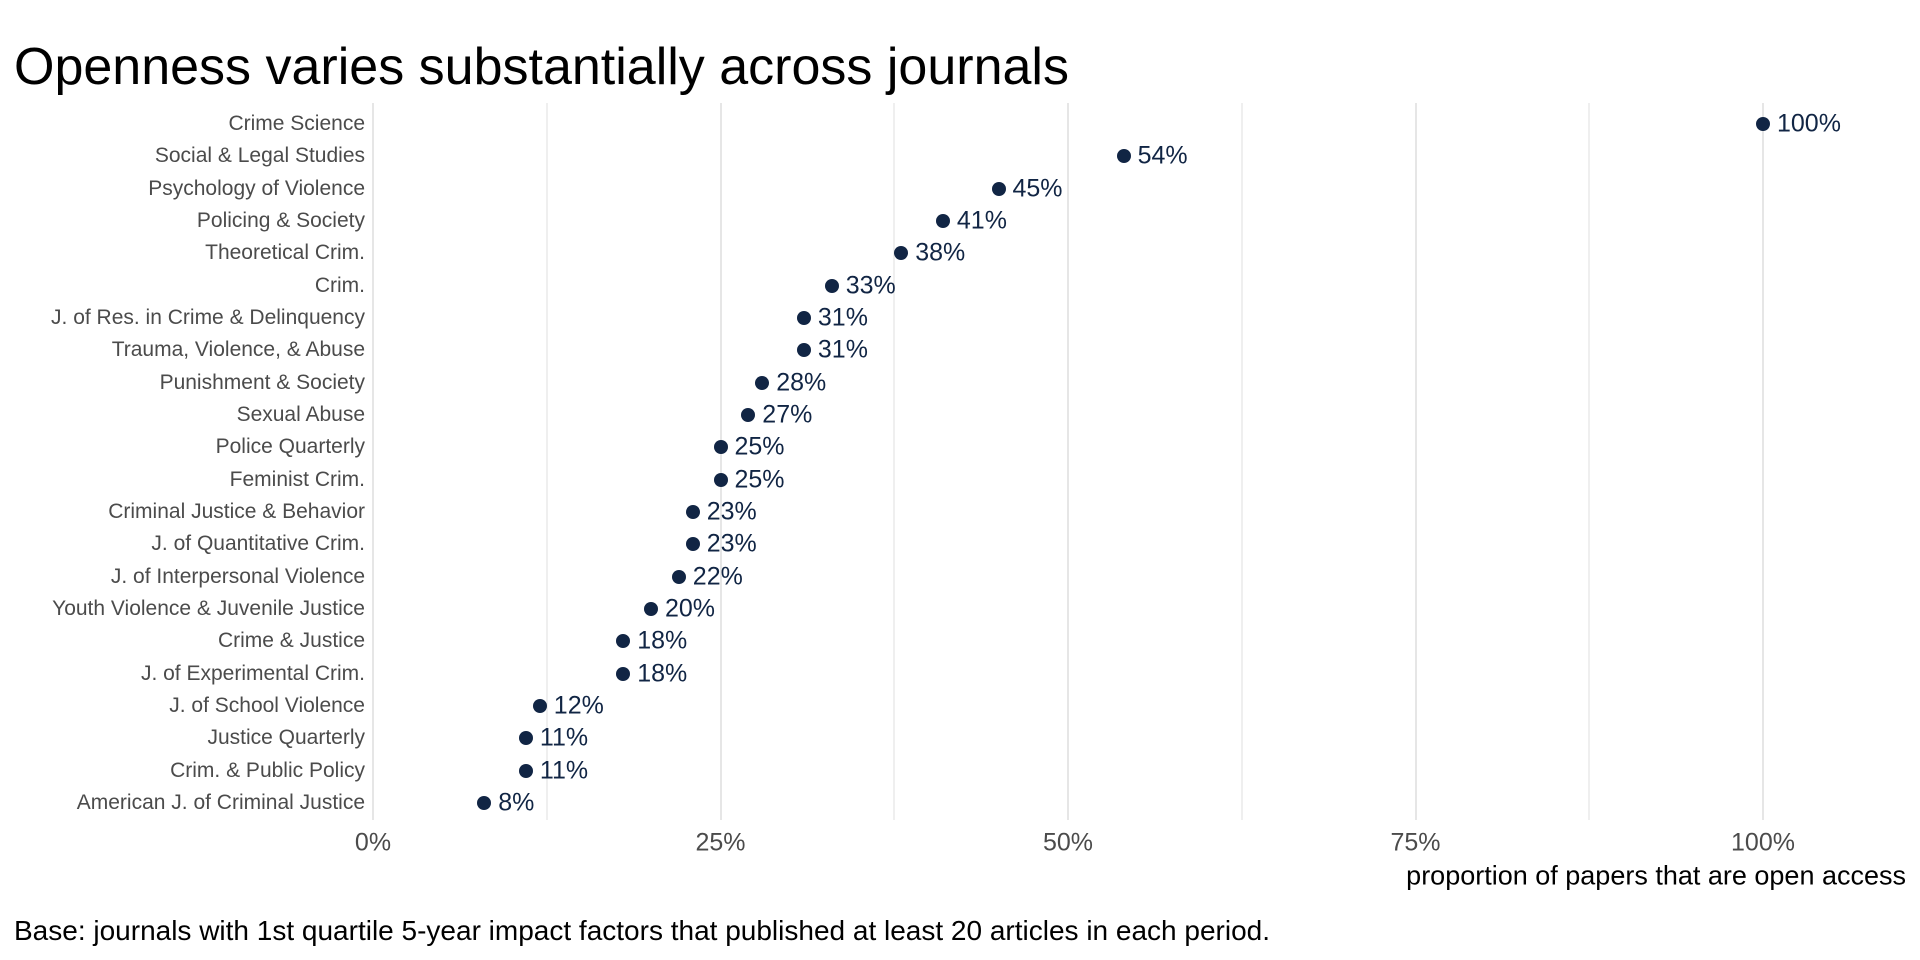 This screenshot has width=1920, height=960. Describe the element at coordinates (220, 802) in the screenshot. I see `journal-label: American J. of Criminal Justice` at that location.